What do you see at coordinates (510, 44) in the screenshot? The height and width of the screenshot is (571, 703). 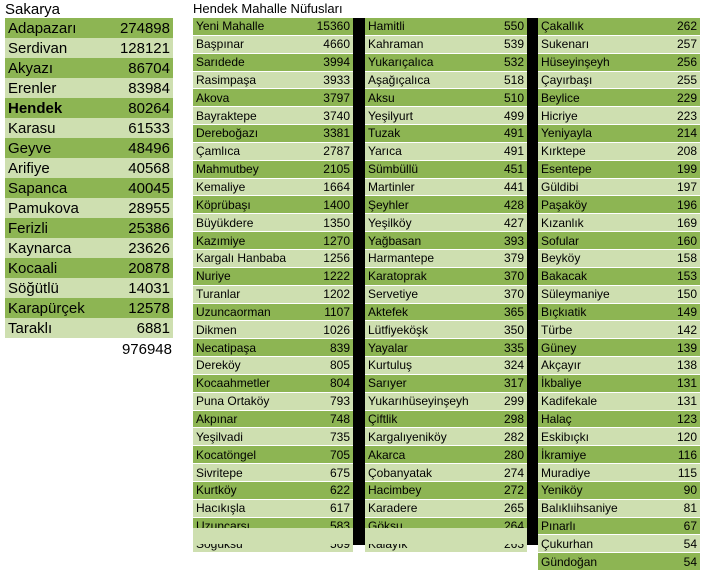 I see `population-value: 539` at bounding box center [510, 44].